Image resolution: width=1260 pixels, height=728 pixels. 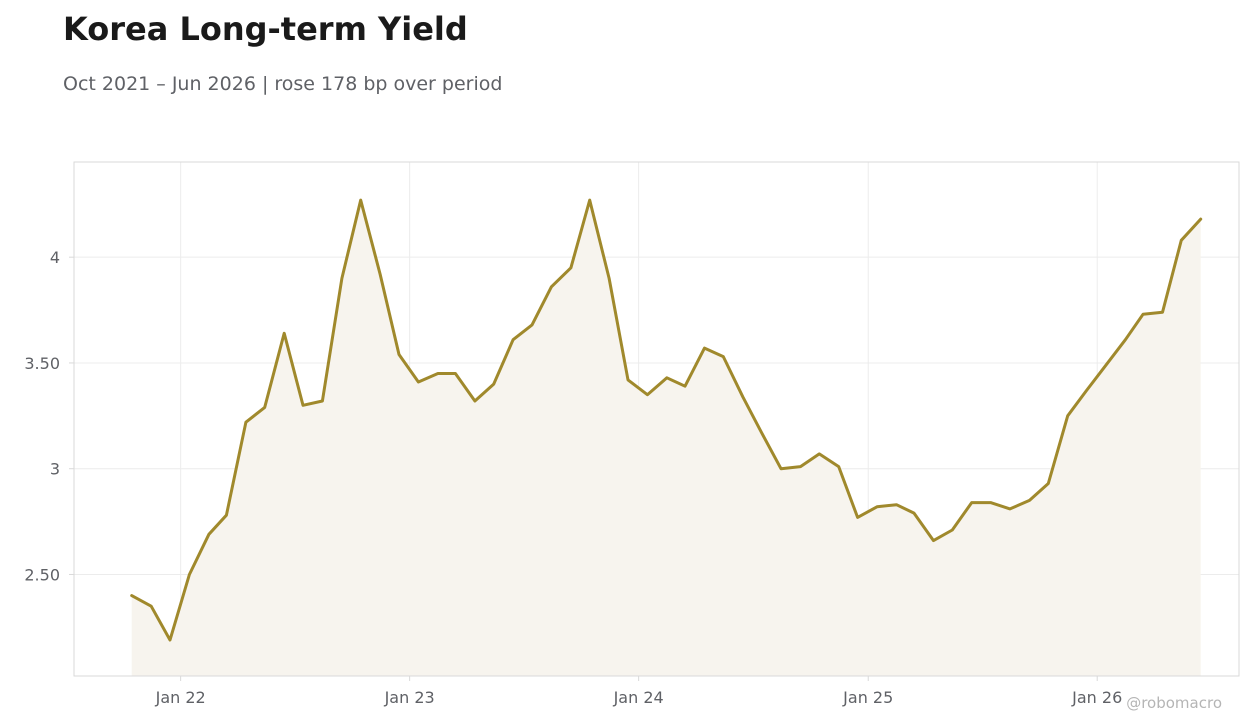 I want to click on y-tick-label: 3, so click(x=55, y=469).